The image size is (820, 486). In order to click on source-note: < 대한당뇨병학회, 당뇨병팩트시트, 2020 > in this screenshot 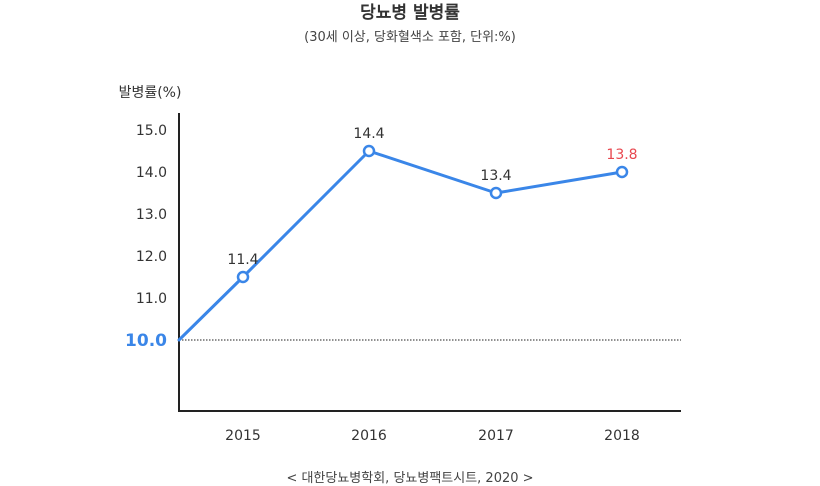, I will do `click(410, 478)`.